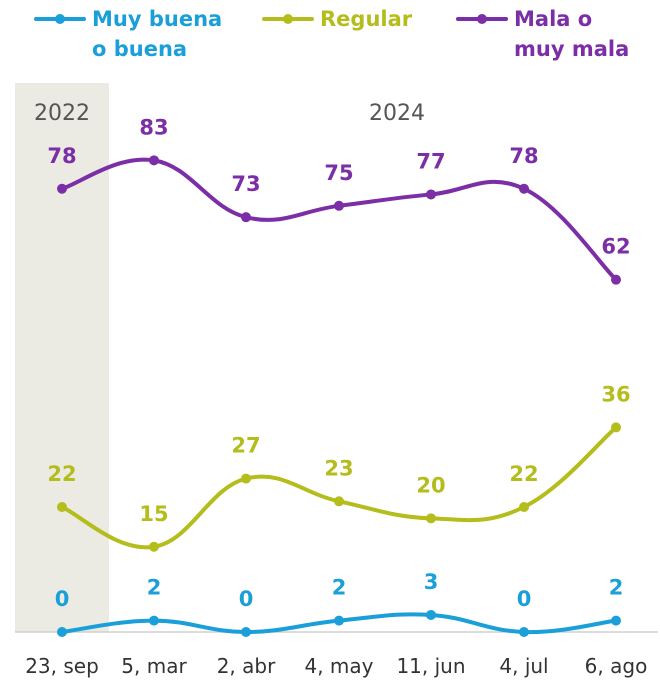 The image size is (660, 681). I want to click on x-tick-label: 6, ago, so click(616, 666).